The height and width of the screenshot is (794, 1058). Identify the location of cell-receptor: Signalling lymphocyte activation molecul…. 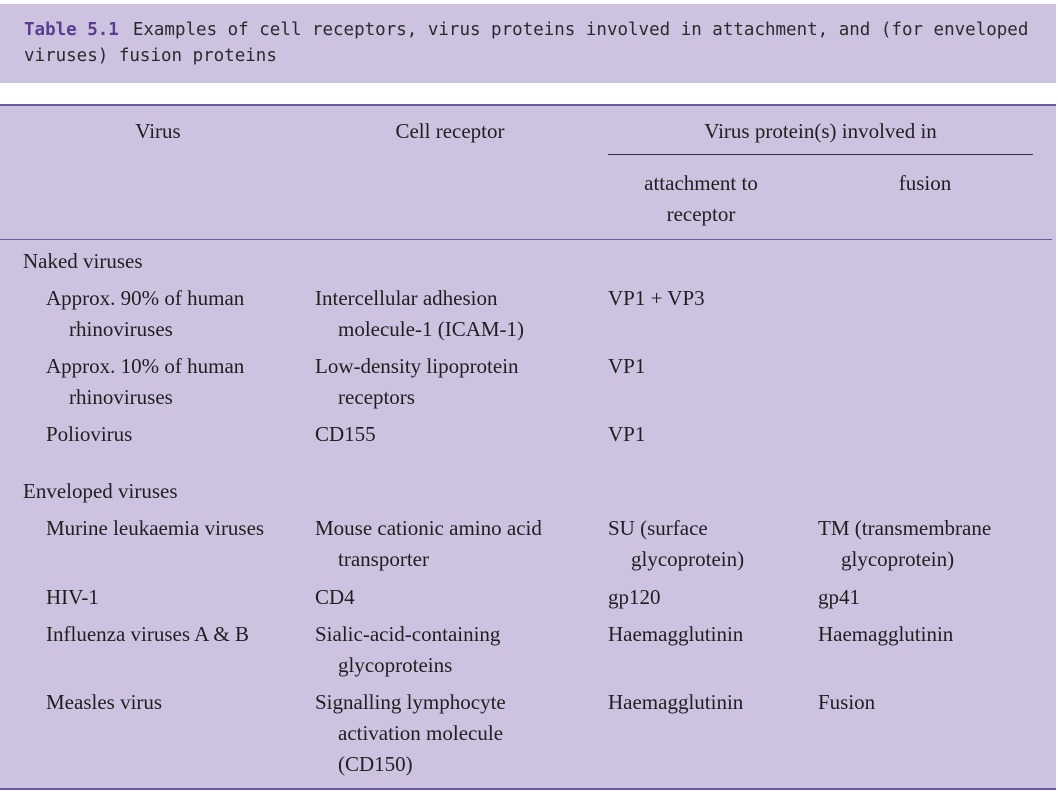
(410, 733).